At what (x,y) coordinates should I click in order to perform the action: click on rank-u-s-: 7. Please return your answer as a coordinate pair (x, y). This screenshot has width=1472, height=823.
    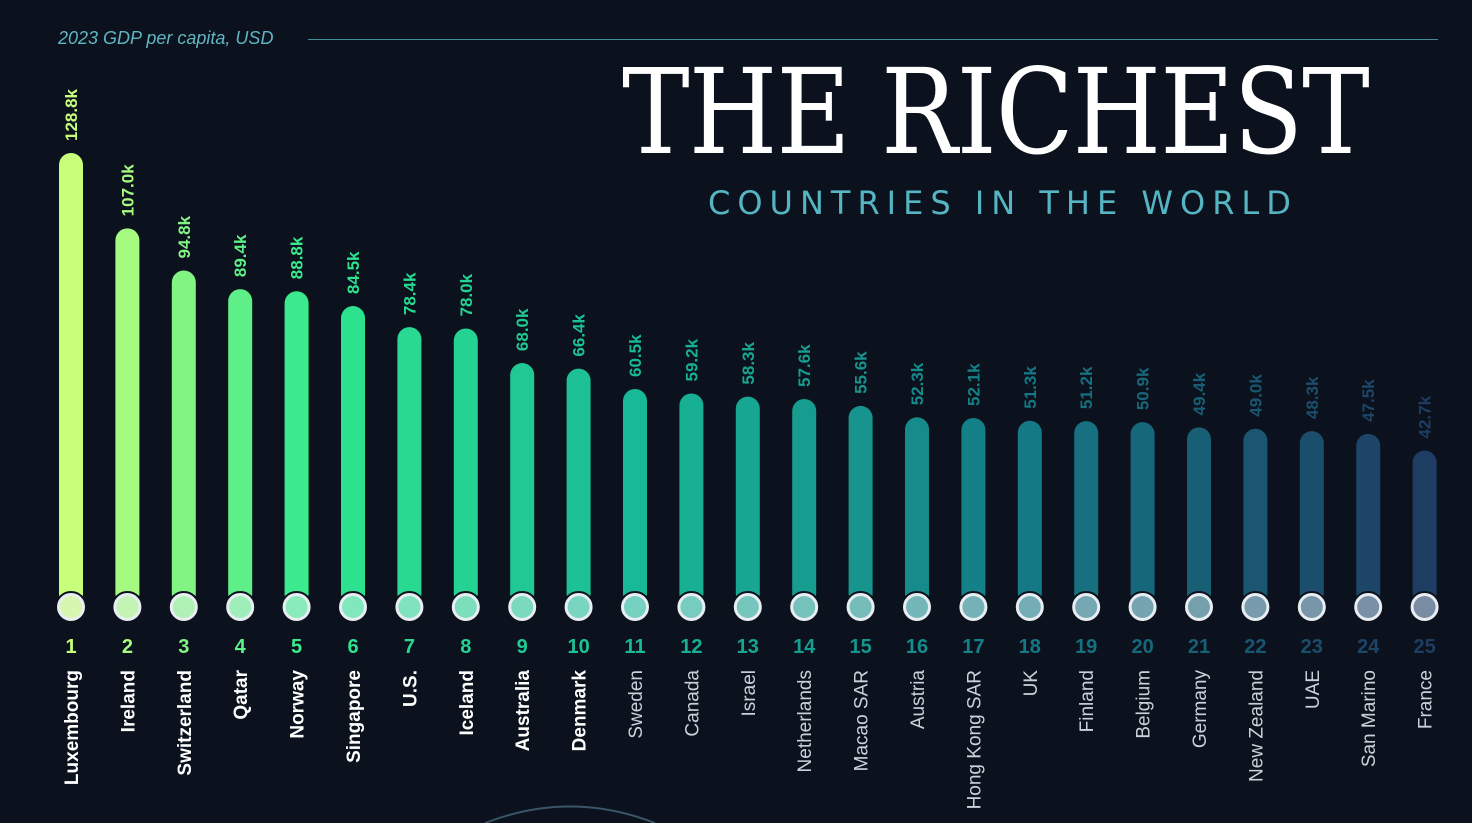
    Looking at the image, I should click on (409, 647).